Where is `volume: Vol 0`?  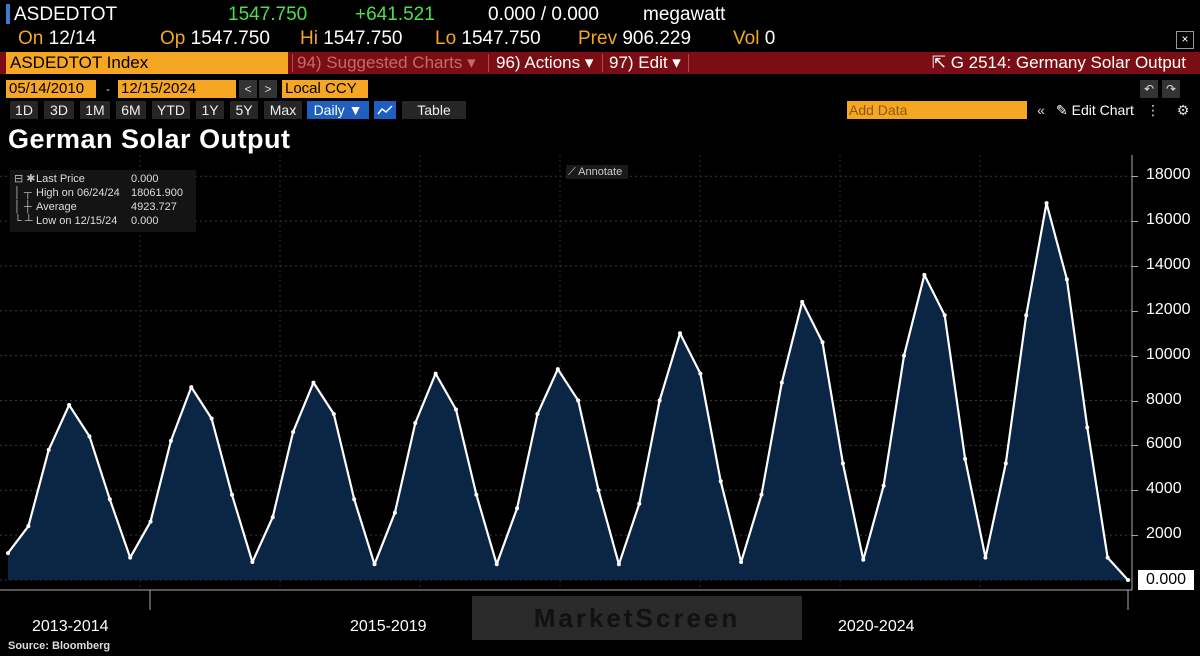
volume: Vol 0 is located at coordinates (754, 39).